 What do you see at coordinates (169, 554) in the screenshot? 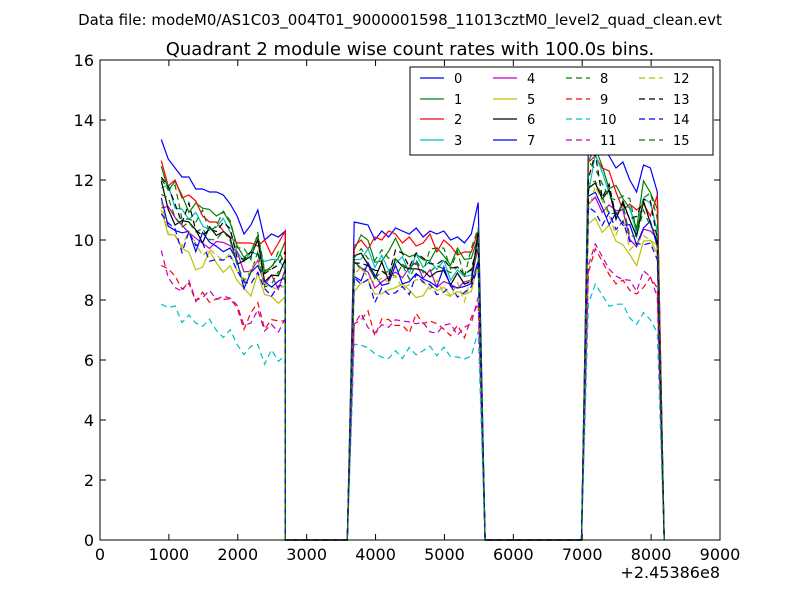
I see `x-tick-label: 1000` at bounding box center [169, 554].